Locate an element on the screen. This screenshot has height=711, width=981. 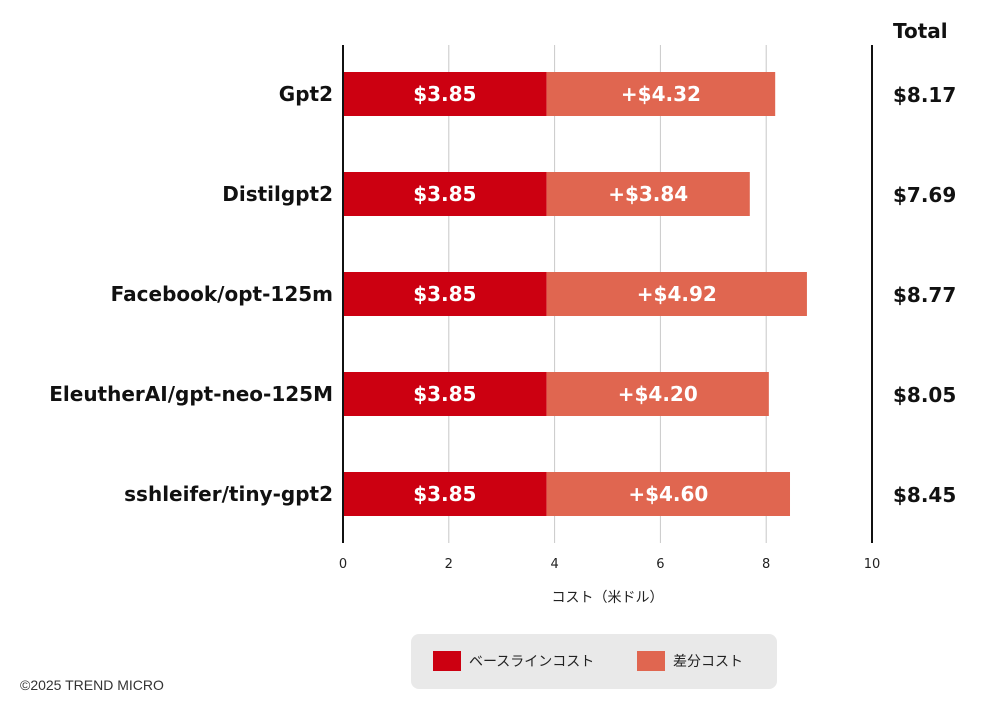
category-label: Facebook/opt-125m is located at coordinates (222, 294).